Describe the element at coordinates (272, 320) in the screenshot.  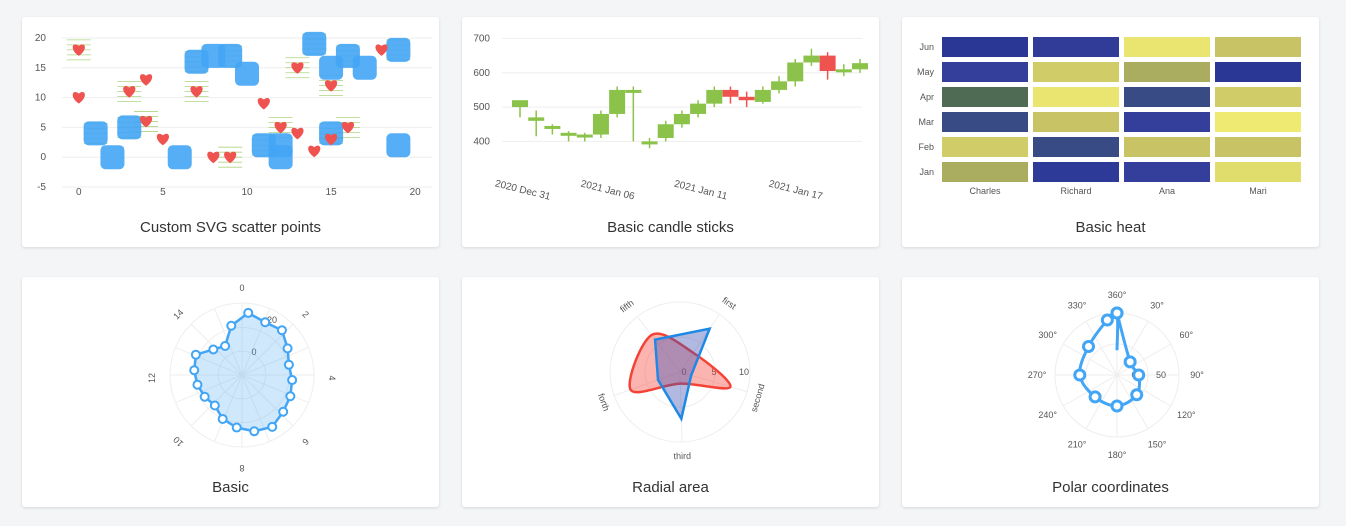
I see `radial-tick-label: 20` at that location.